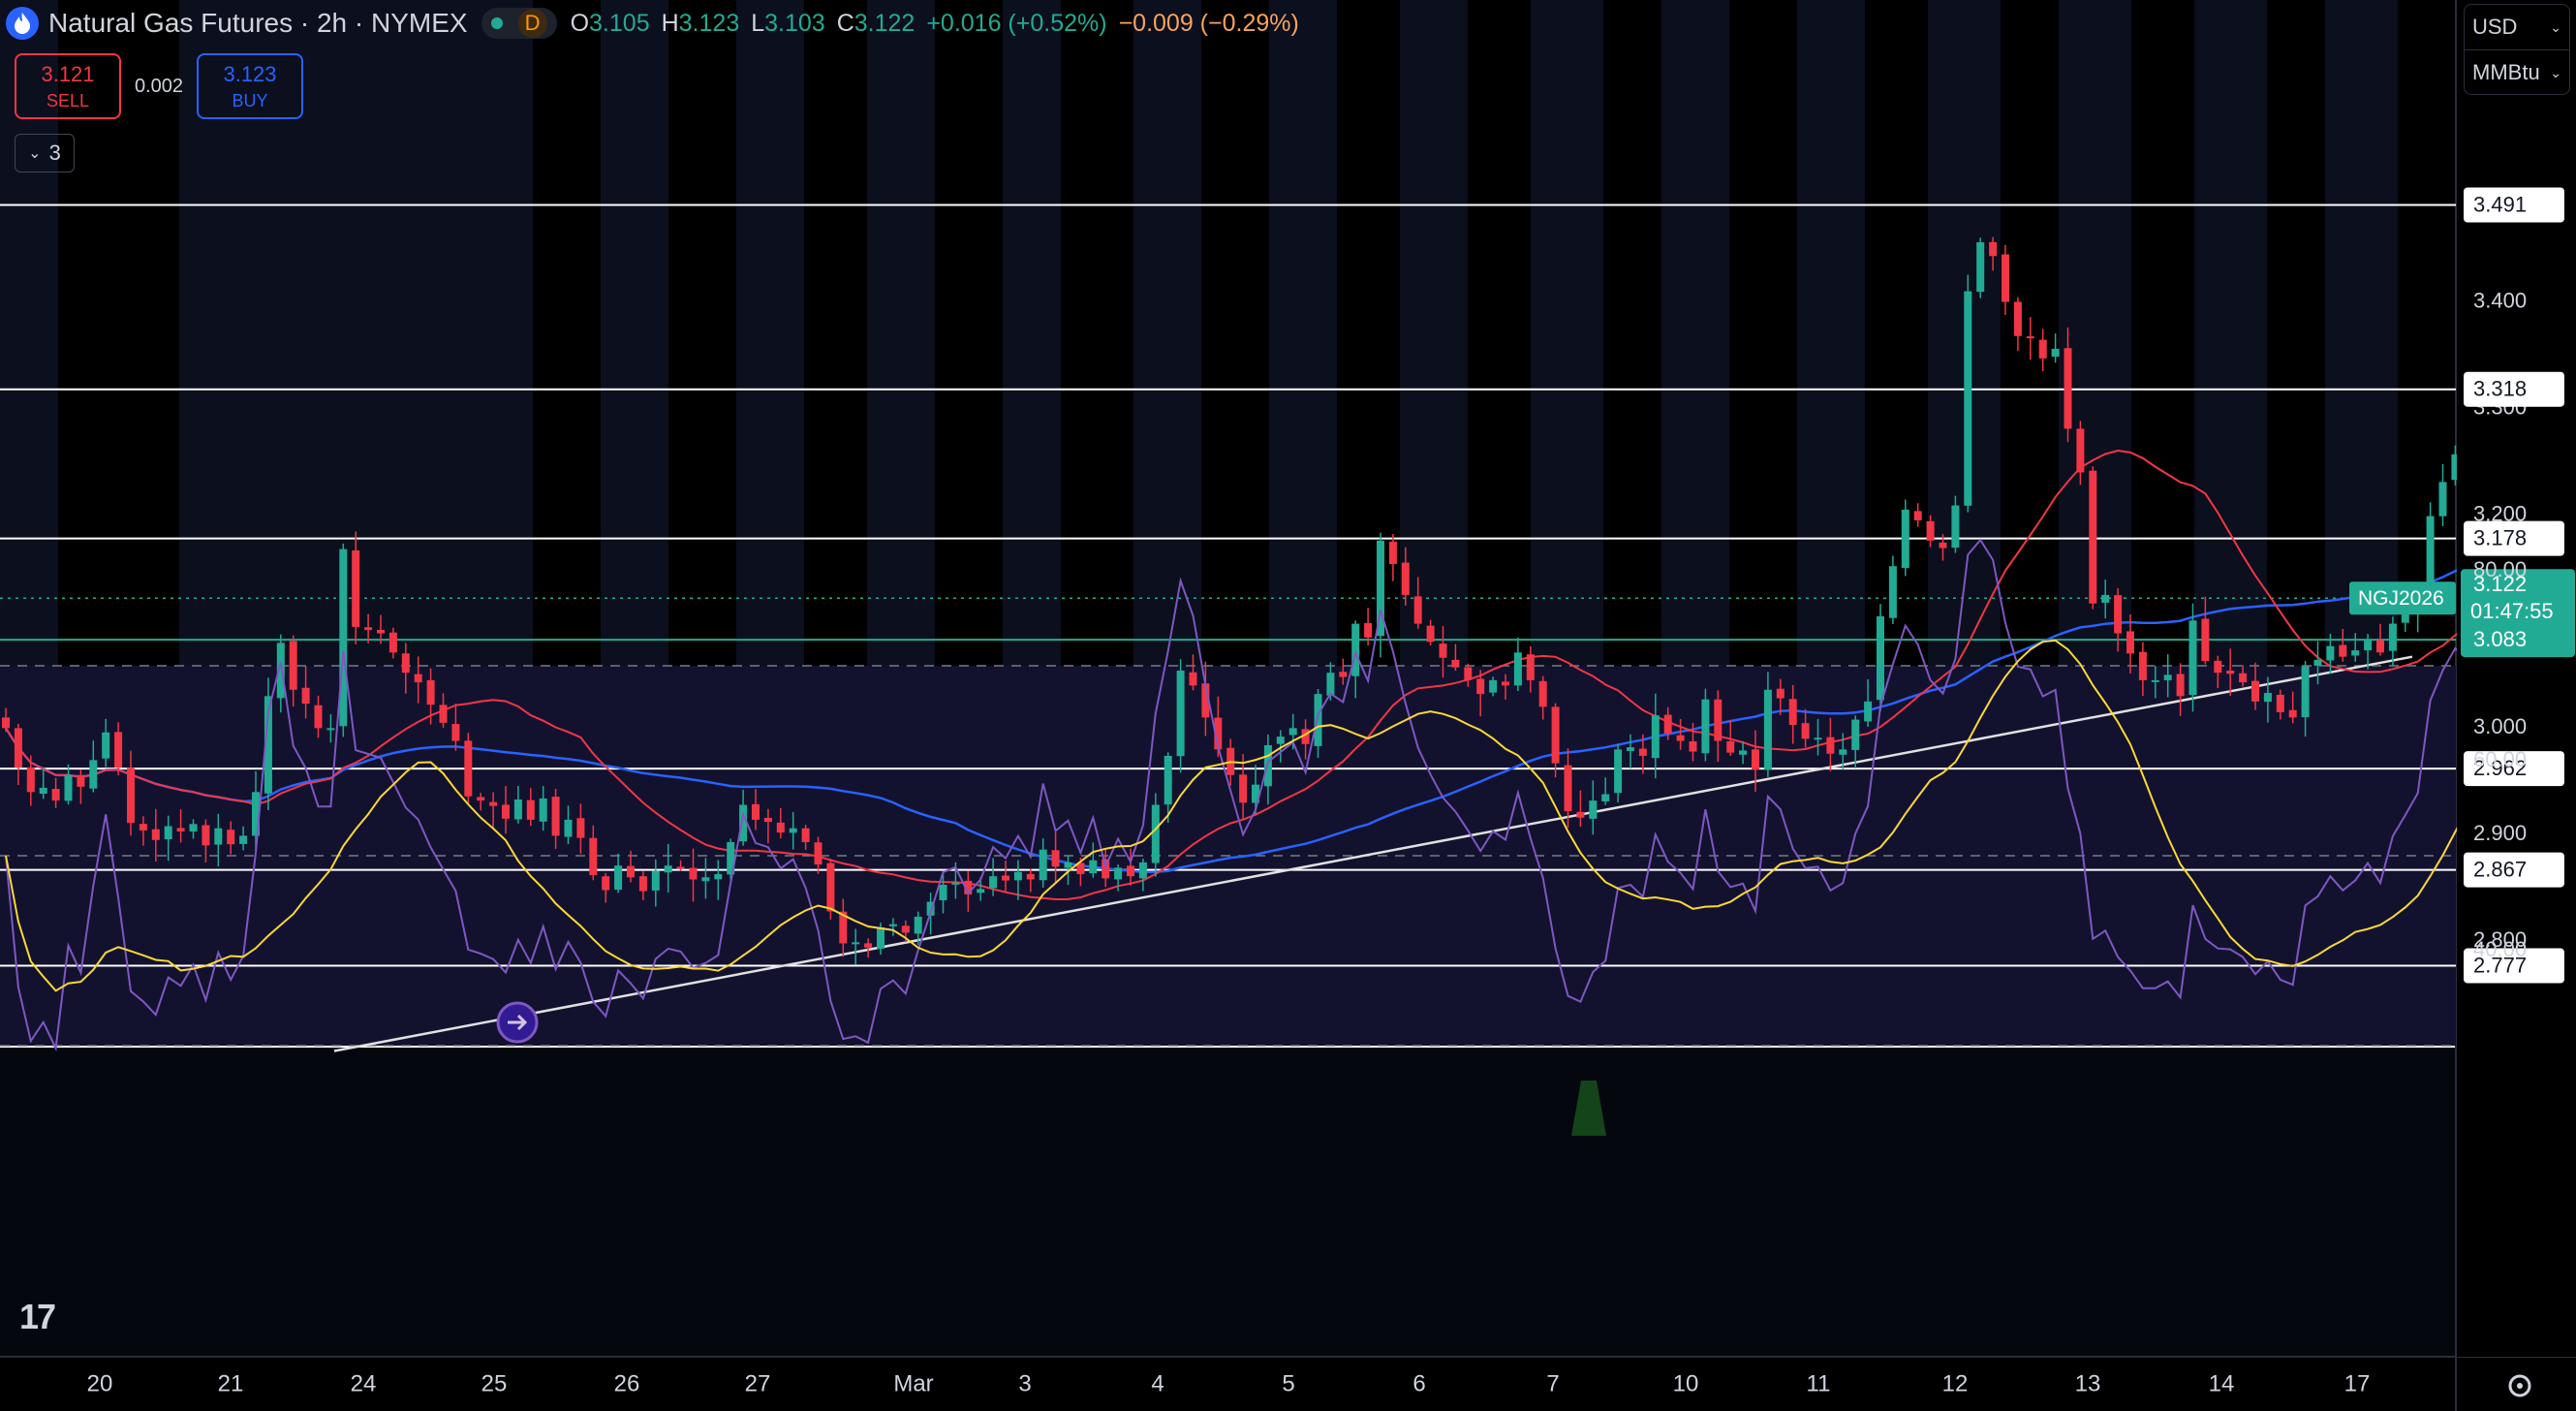 Image resolution: width=2576 pixels, height=1411 pixels. I want to click on buy-price: 3.123, so click(250, 73).